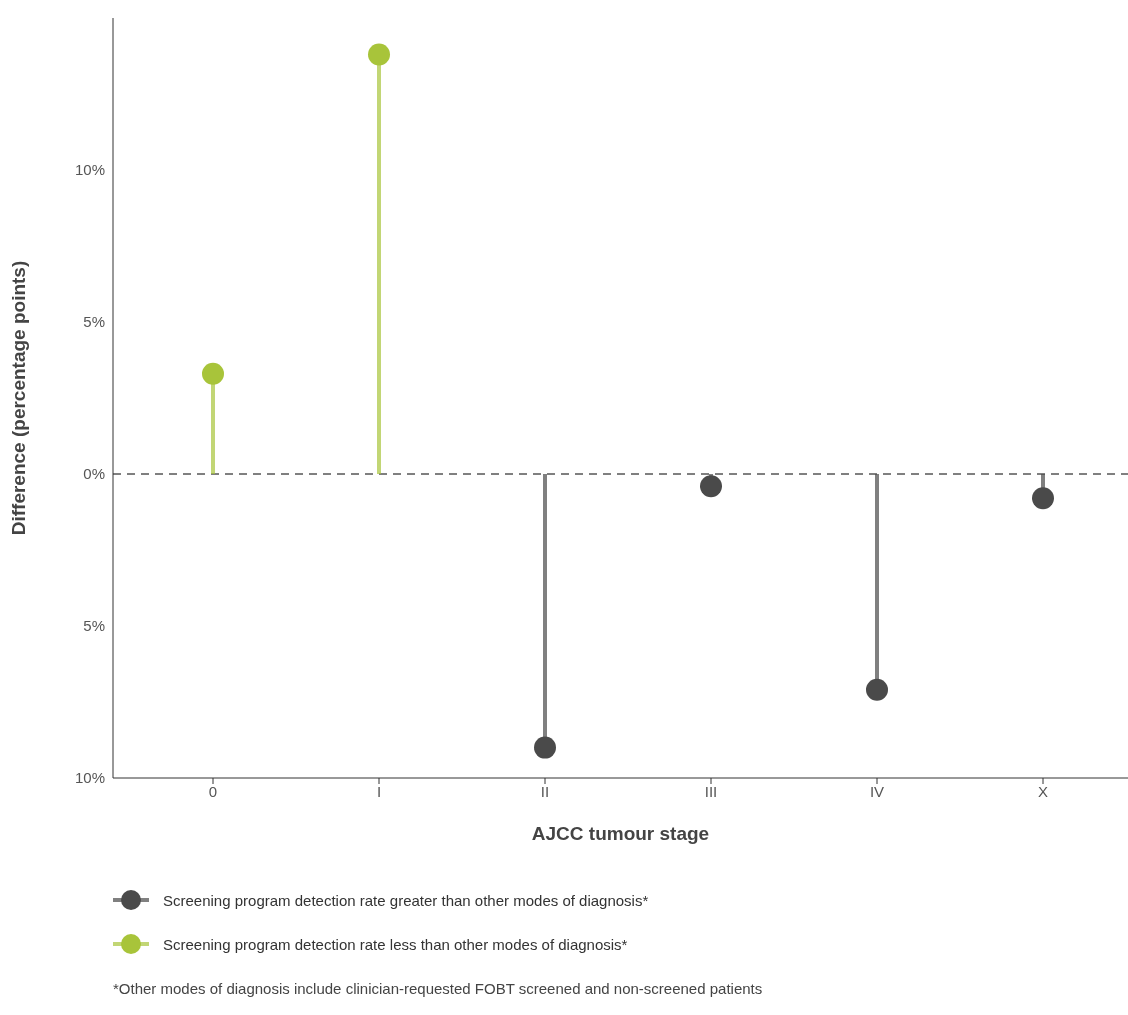 Image resolution: width=1128 pixels, height=1015 pixels. What do you see at coordinates (877, 791) in the screenshot?
I see `x-tick-label: IV` at bounding box center [877, 791].